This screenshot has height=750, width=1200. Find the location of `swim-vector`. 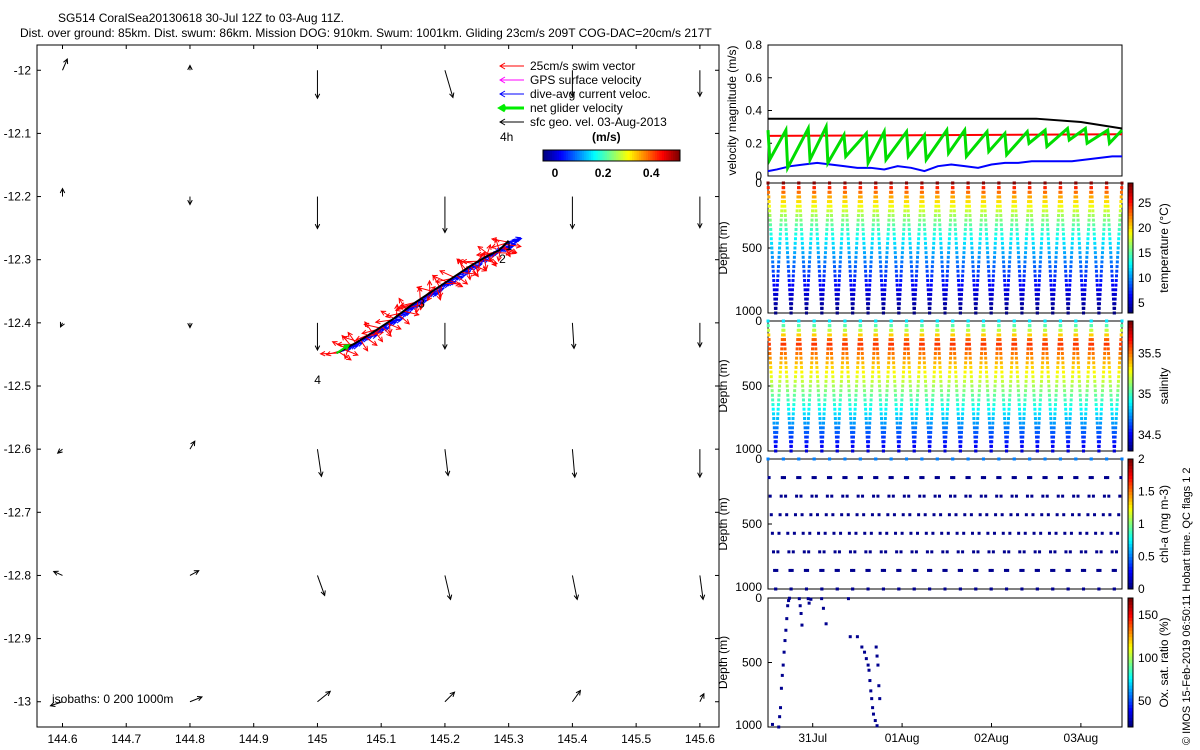

swim-vector is located at coordinates (461, 280).